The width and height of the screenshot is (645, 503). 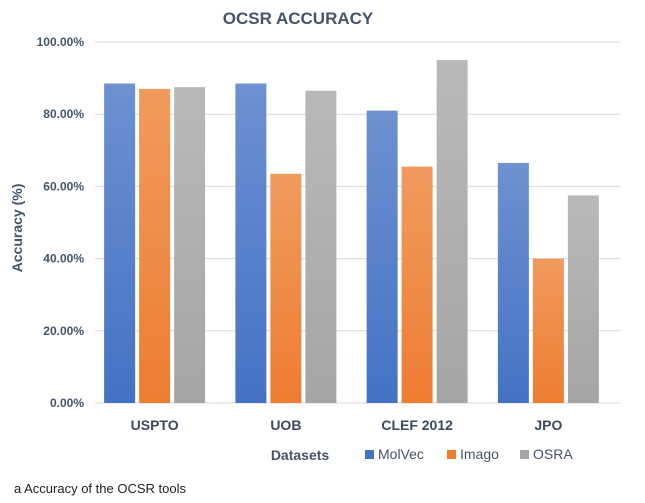 What do you see at coordinates (382, 256) in the screenshot?
I see `bar-molvec-clef-2012` at bounding box center [382, 256].